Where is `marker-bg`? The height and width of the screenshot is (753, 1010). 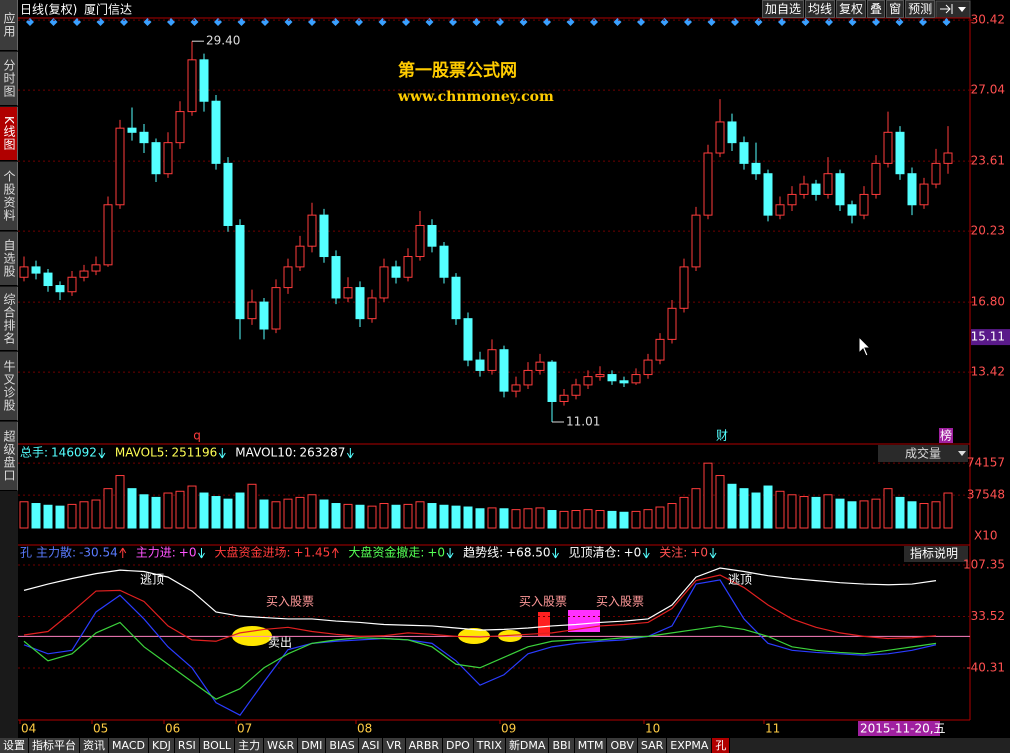 marker-bg is located at coordinates (946, 435).